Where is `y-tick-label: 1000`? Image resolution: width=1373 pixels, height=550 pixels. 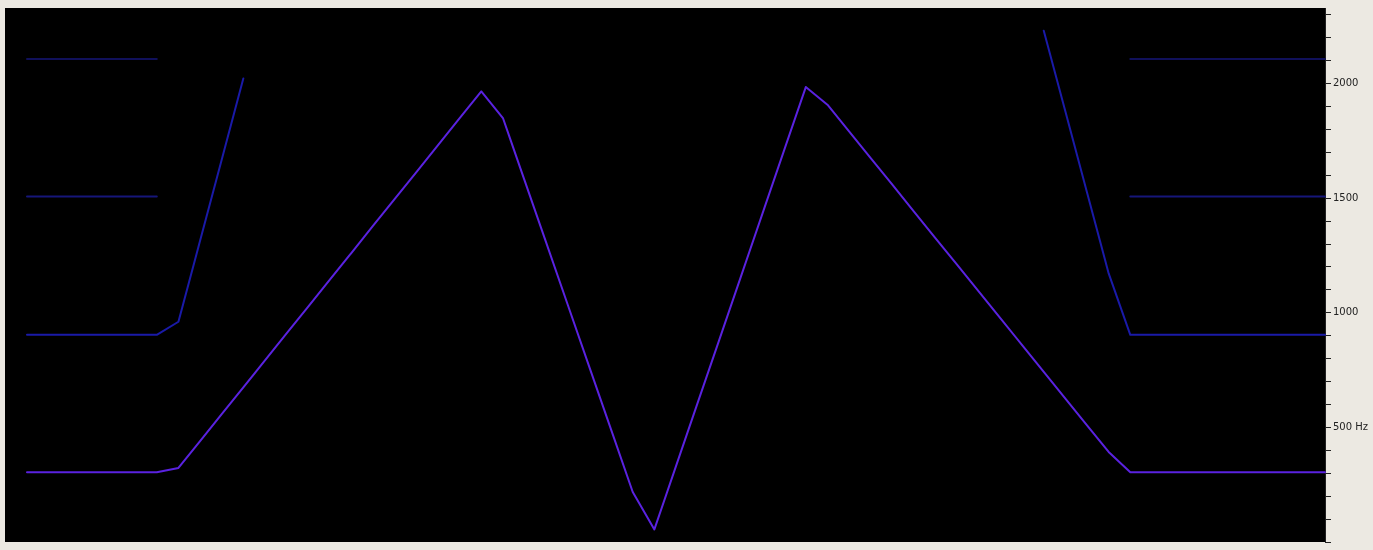 y-tick-label: 1000 is located at coordinates (1346, 312).